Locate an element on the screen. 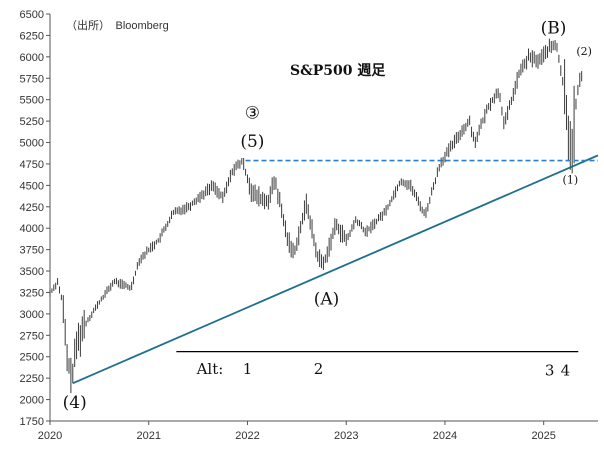  y-tick-label: 6000 is located at coordinates (32, 58).